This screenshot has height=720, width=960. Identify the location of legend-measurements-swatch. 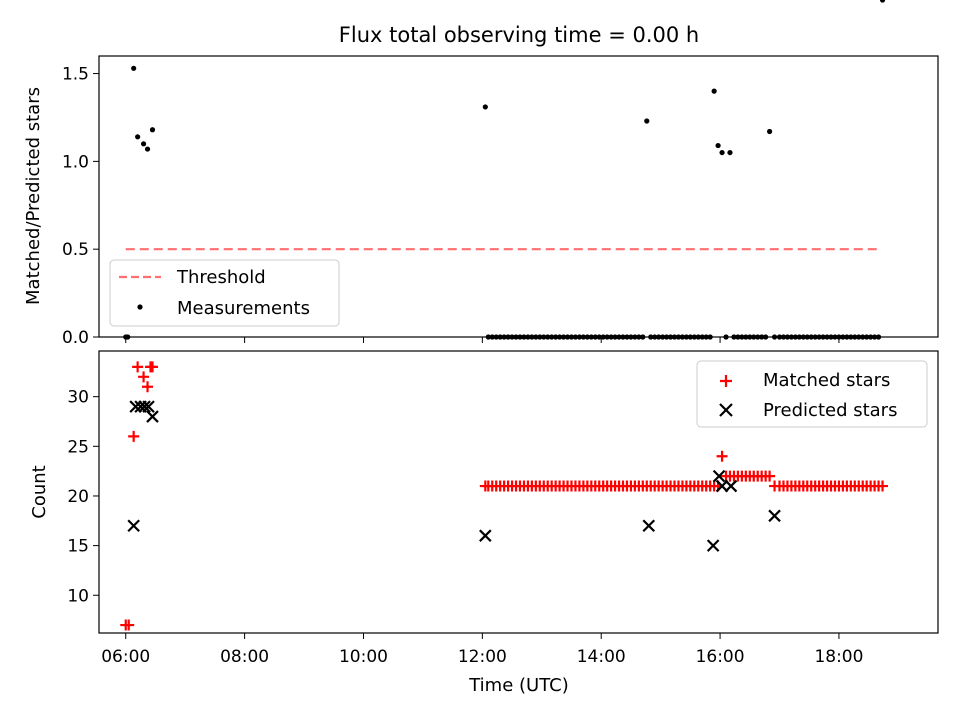
(140, 307).